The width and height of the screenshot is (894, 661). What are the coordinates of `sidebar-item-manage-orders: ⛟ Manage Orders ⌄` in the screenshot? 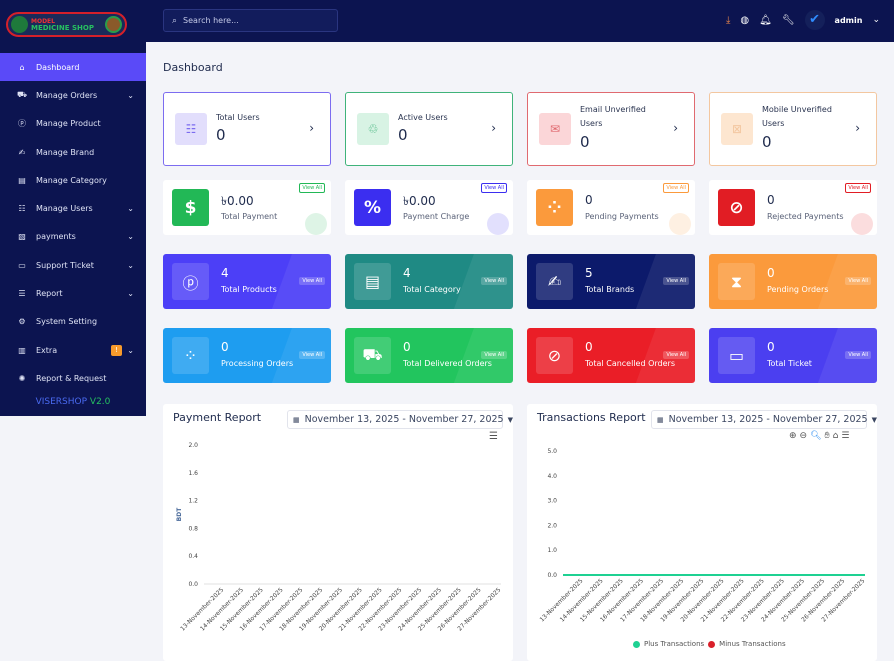 It's located at (73, 95).